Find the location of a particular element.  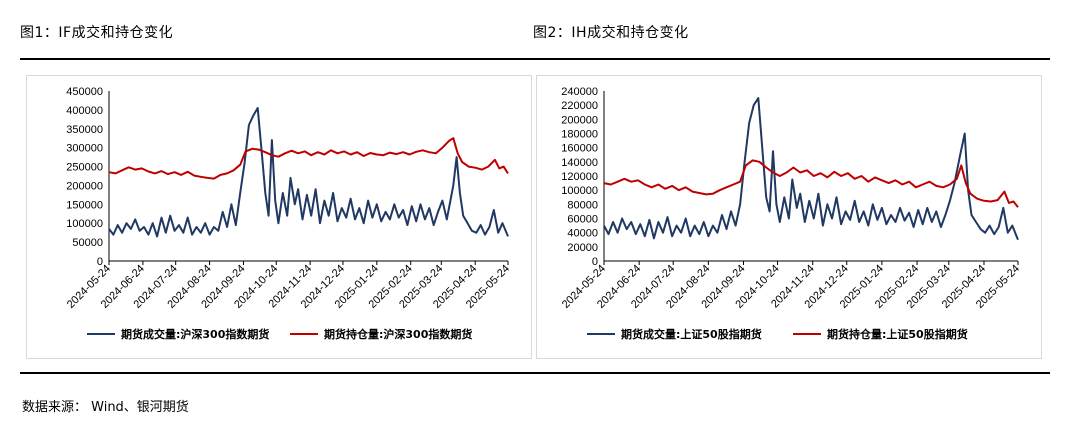

y-tick-label: 50000 is located at coordinates (87, 243).